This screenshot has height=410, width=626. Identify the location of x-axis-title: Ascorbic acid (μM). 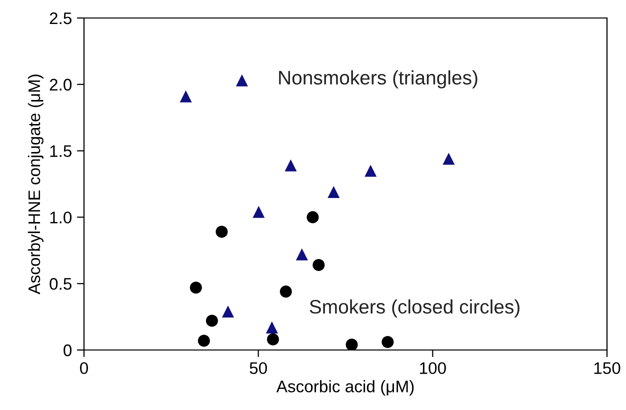
(345, 388).